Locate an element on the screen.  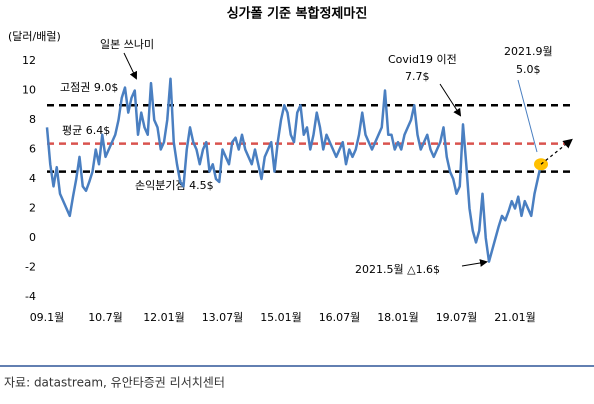
x-tick-label: 15.01월 is located at coordinates (281, 317).